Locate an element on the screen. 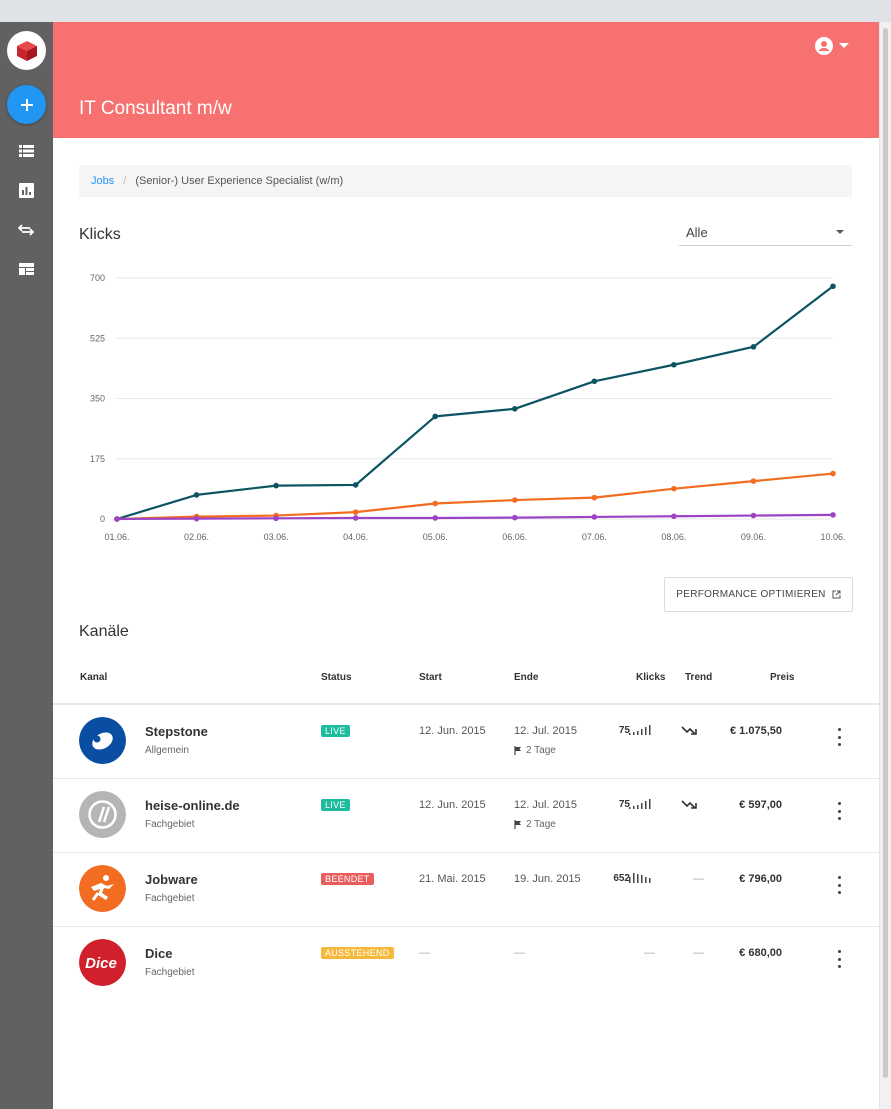 This screenshot has height=1109, width=891. account-menu is located at coordinates (832, 46).